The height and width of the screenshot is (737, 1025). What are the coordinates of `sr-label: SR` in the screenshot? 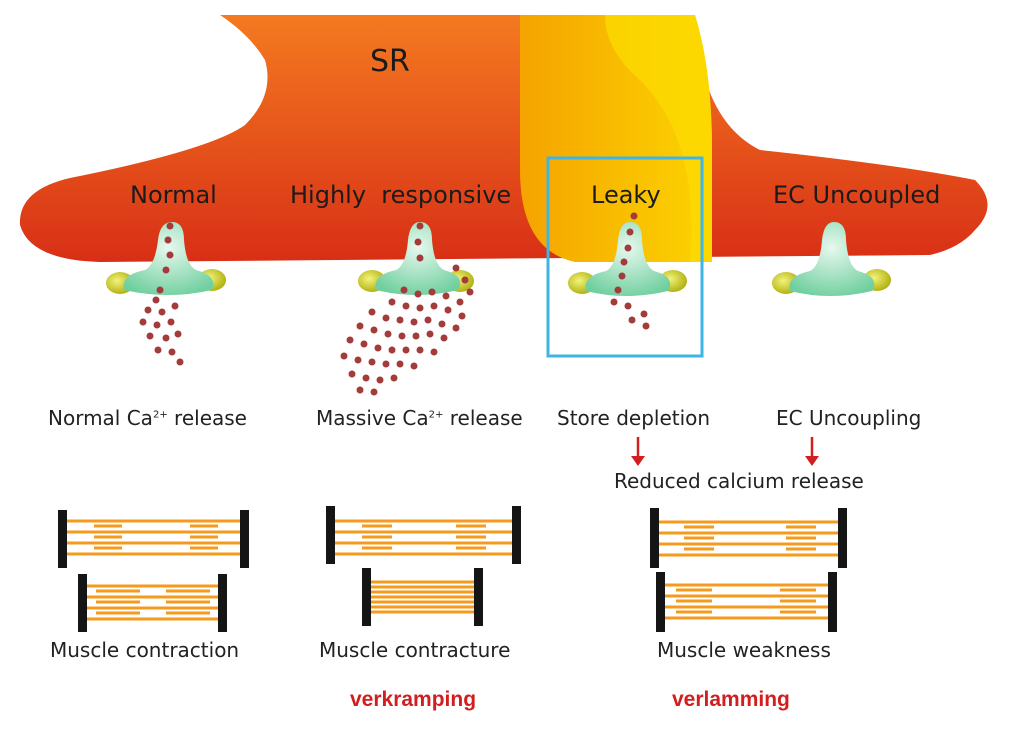 It's located at (390, 61).